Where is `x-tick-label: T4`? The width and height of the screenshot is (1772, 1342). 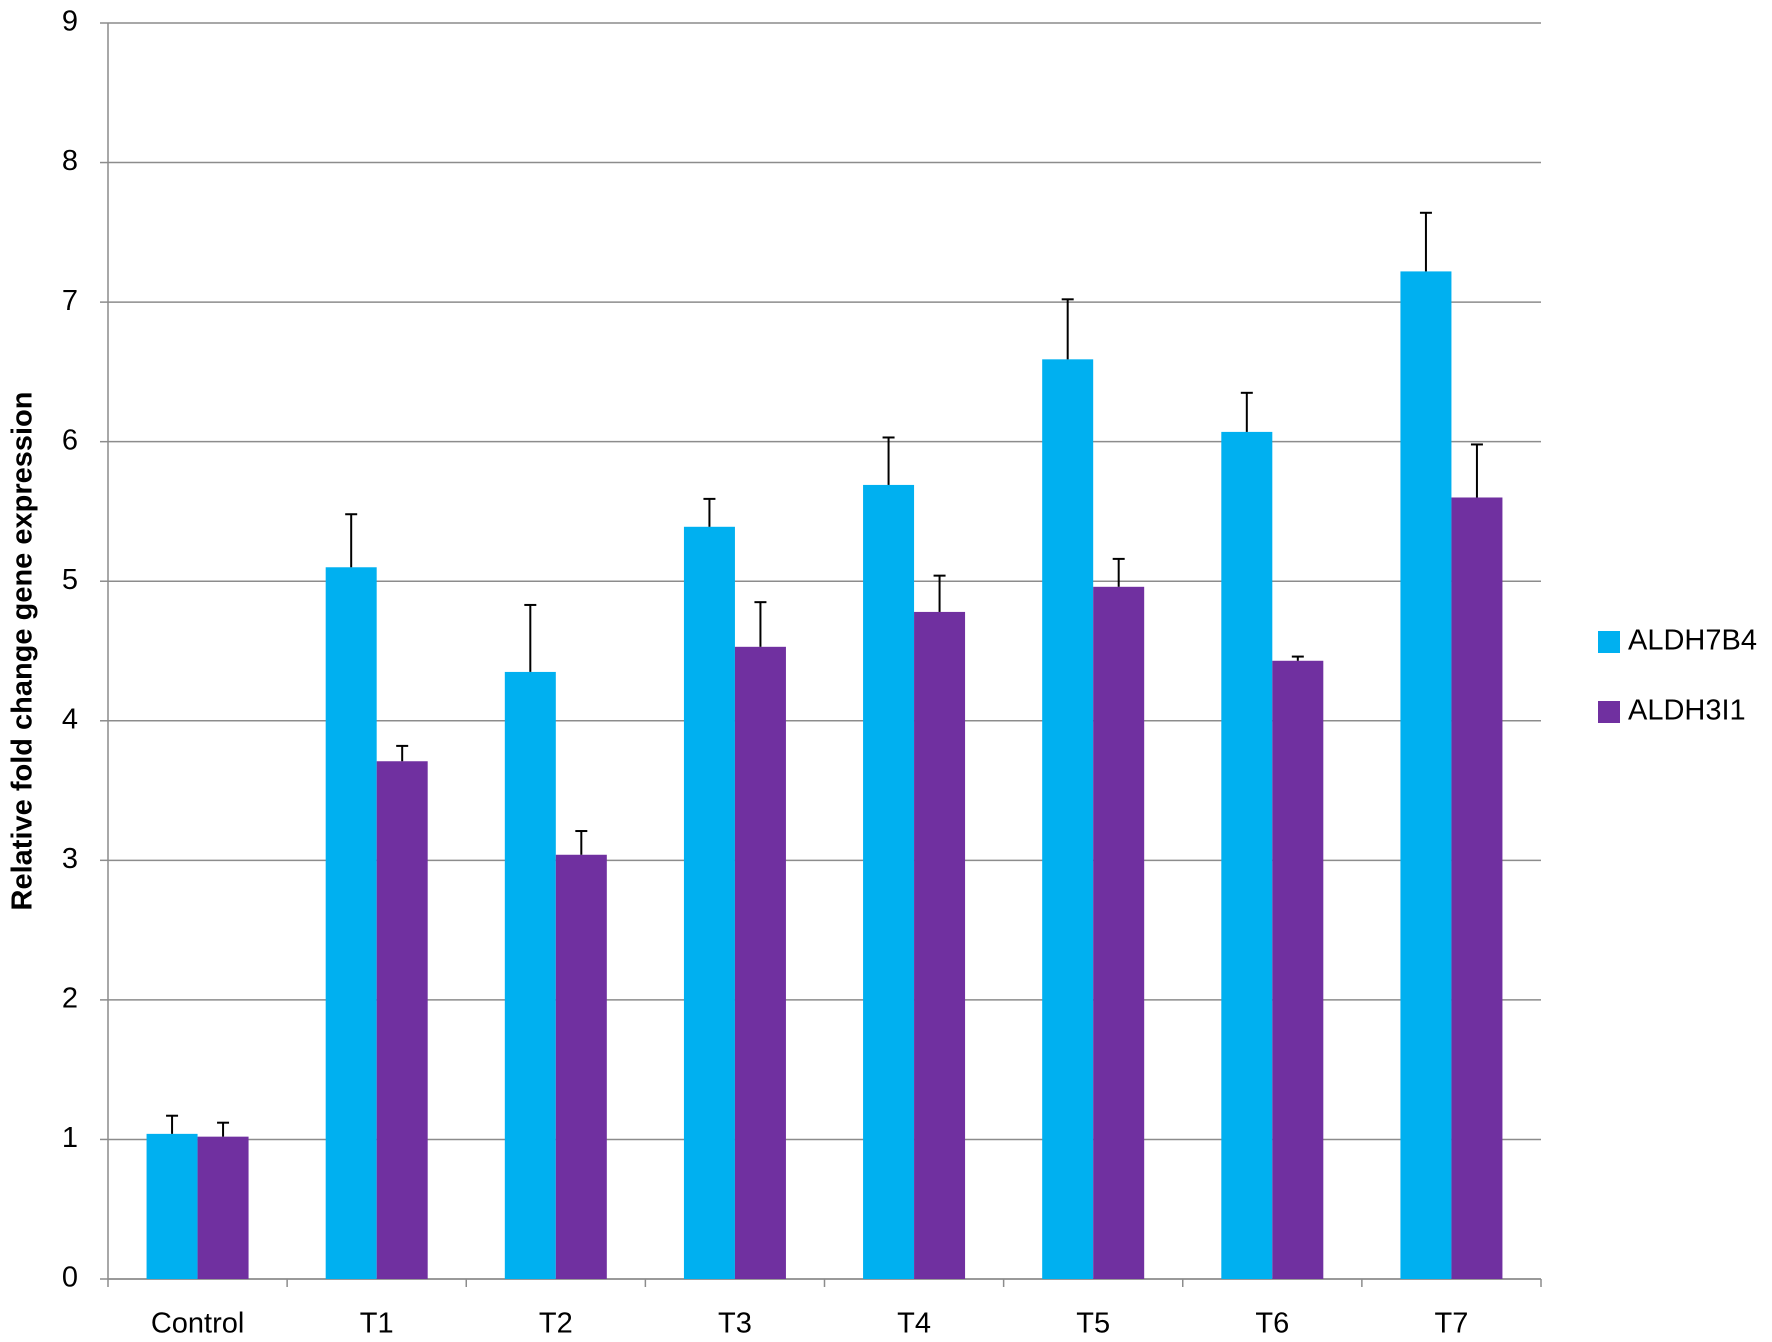
x-tick-label: T4 is located at coordinates (914, 1324).